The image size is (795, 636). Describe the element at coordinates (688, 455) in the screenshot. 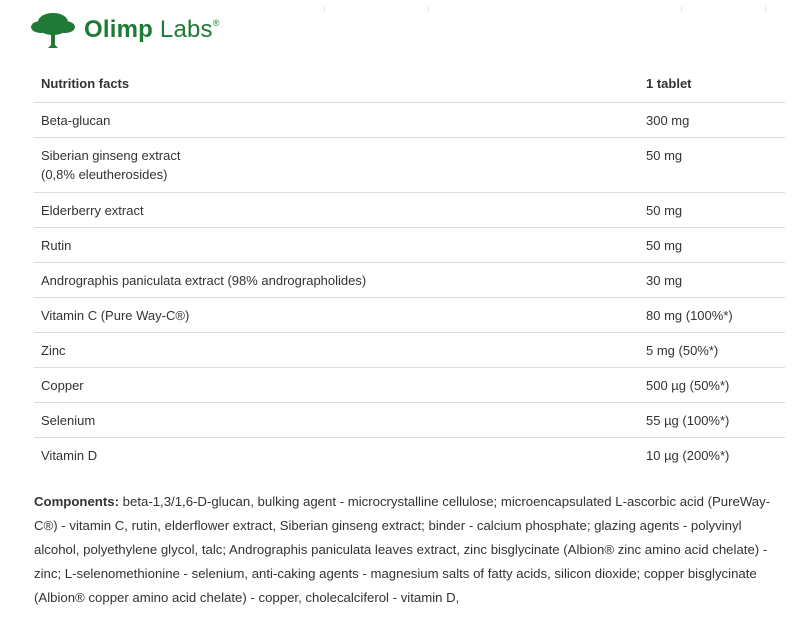

I see `nutrient-value: 10 µg (200%*)` at that location.